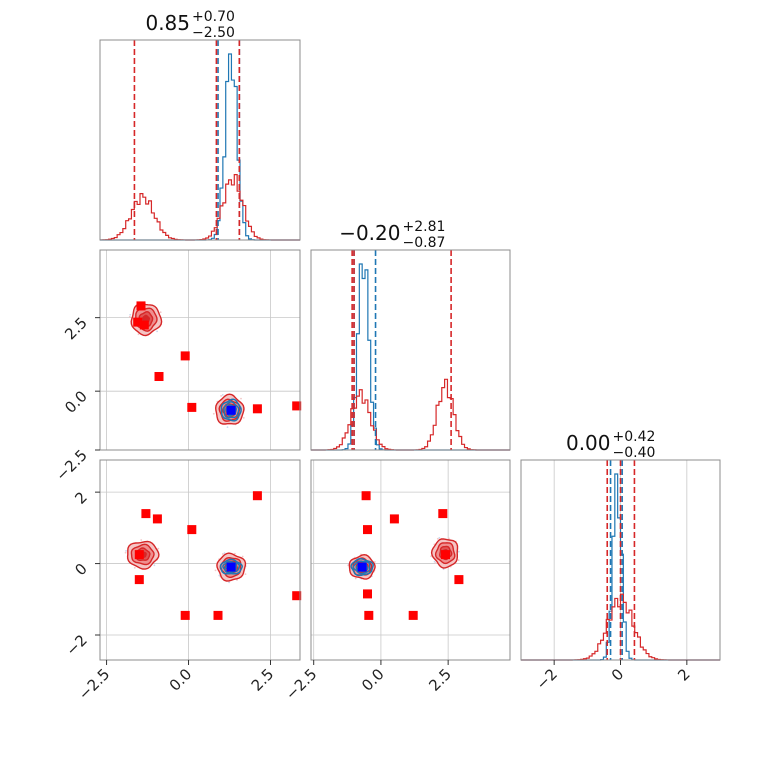 This screenshot has height=760, width=760. What do you see at coordinates (213, 17) in the screenshot?
I see `diagonal-title-plus: +0.70` at bounding box center [213, 17].